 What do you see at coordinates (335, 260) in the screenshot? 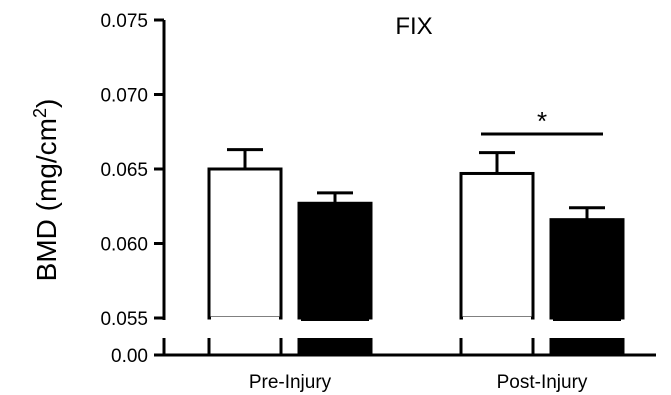
I see `bar-pre-injury-filled` at bounding box center [335, 260].